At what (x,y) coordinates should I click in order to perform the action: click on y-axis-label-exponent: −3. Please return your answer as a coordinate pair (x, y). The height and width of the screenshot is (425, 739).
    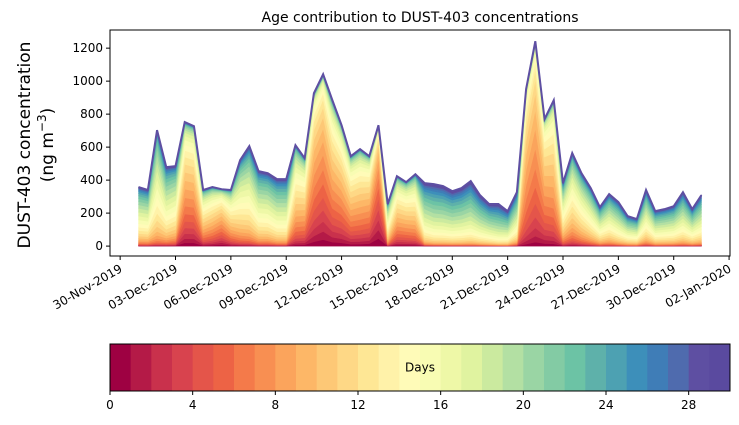
    Looking at the image, I should click on (42, 123).